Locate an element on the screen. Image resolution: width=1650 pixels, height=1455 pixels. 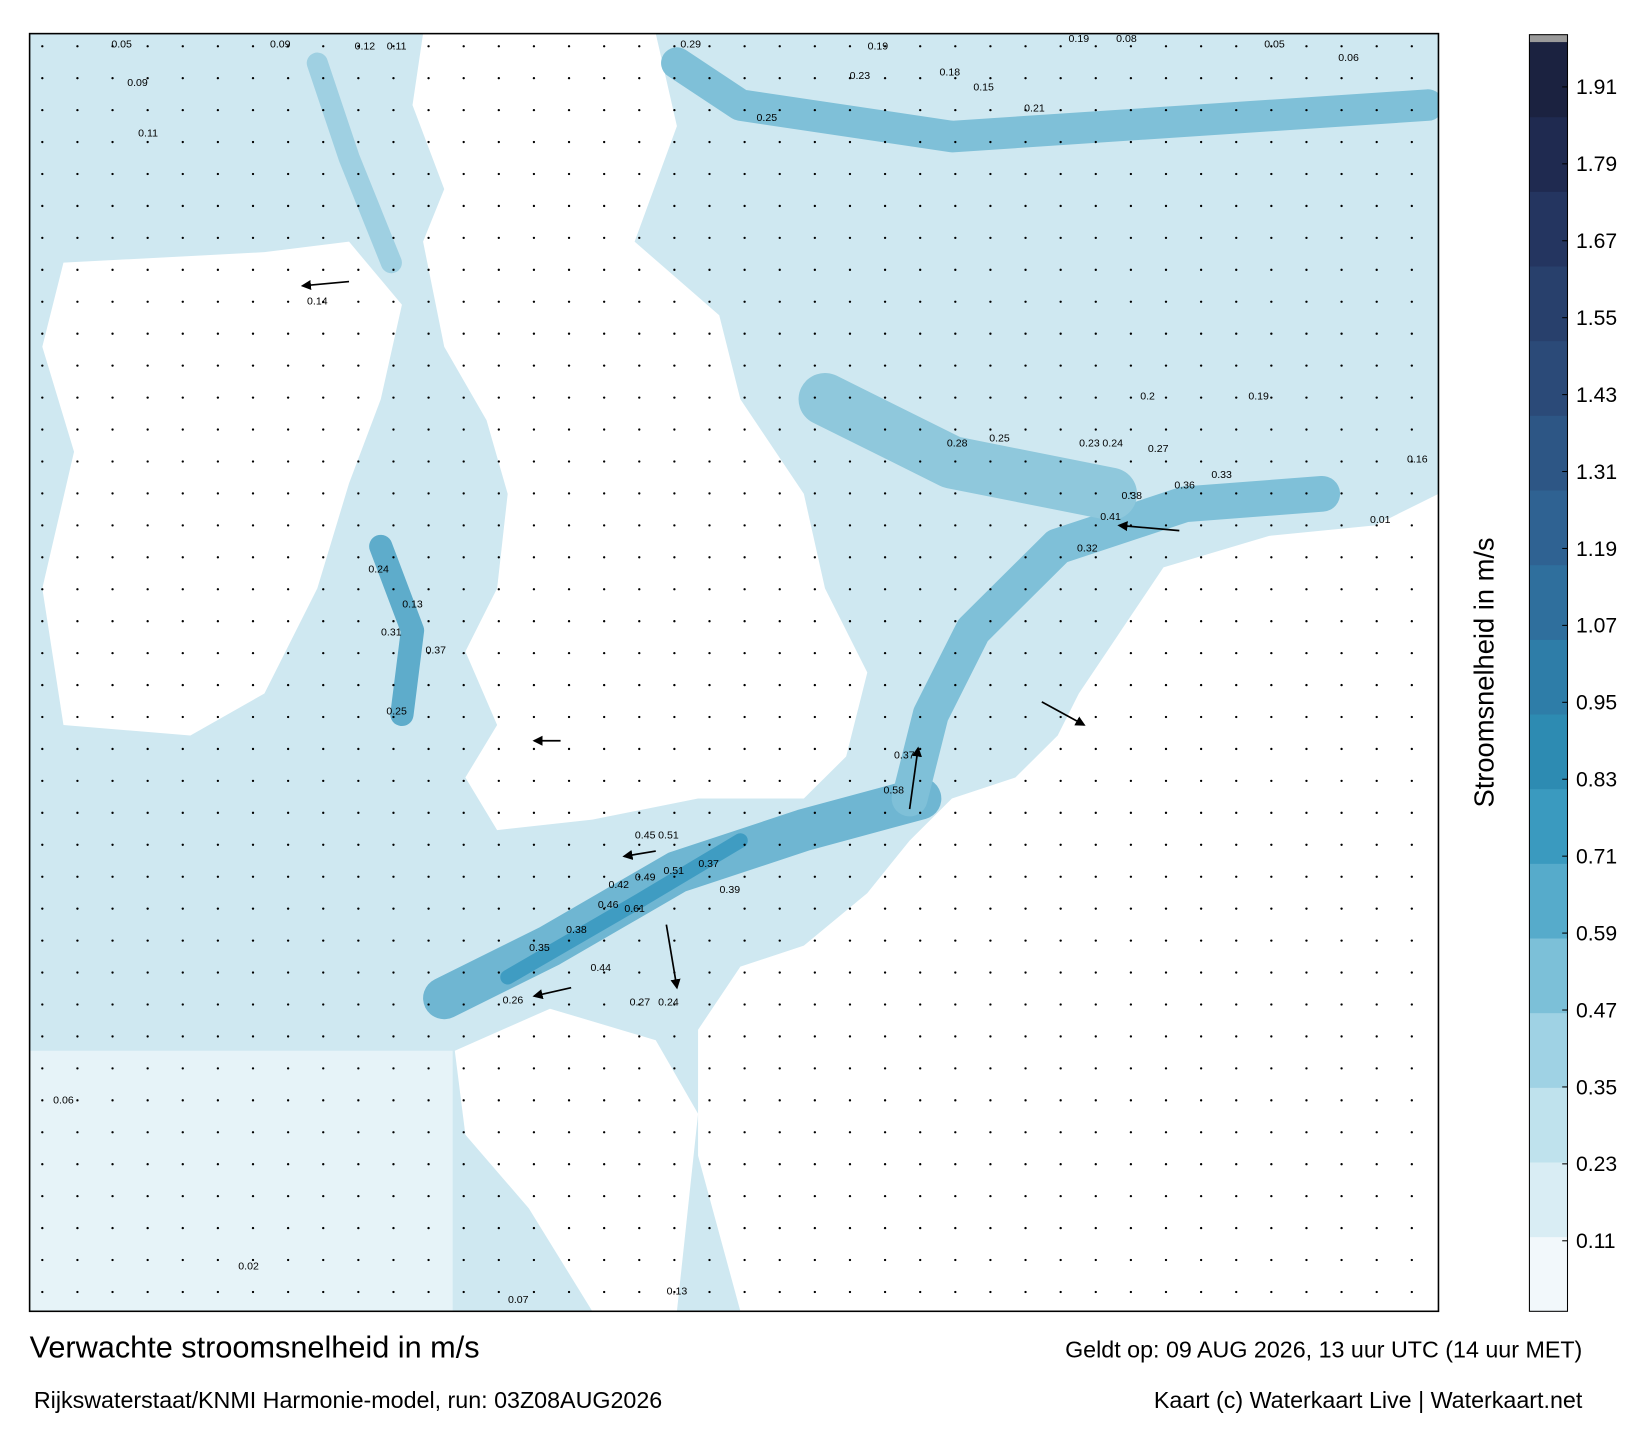
current-label: 0.35 is located at coordinates (539, 948).